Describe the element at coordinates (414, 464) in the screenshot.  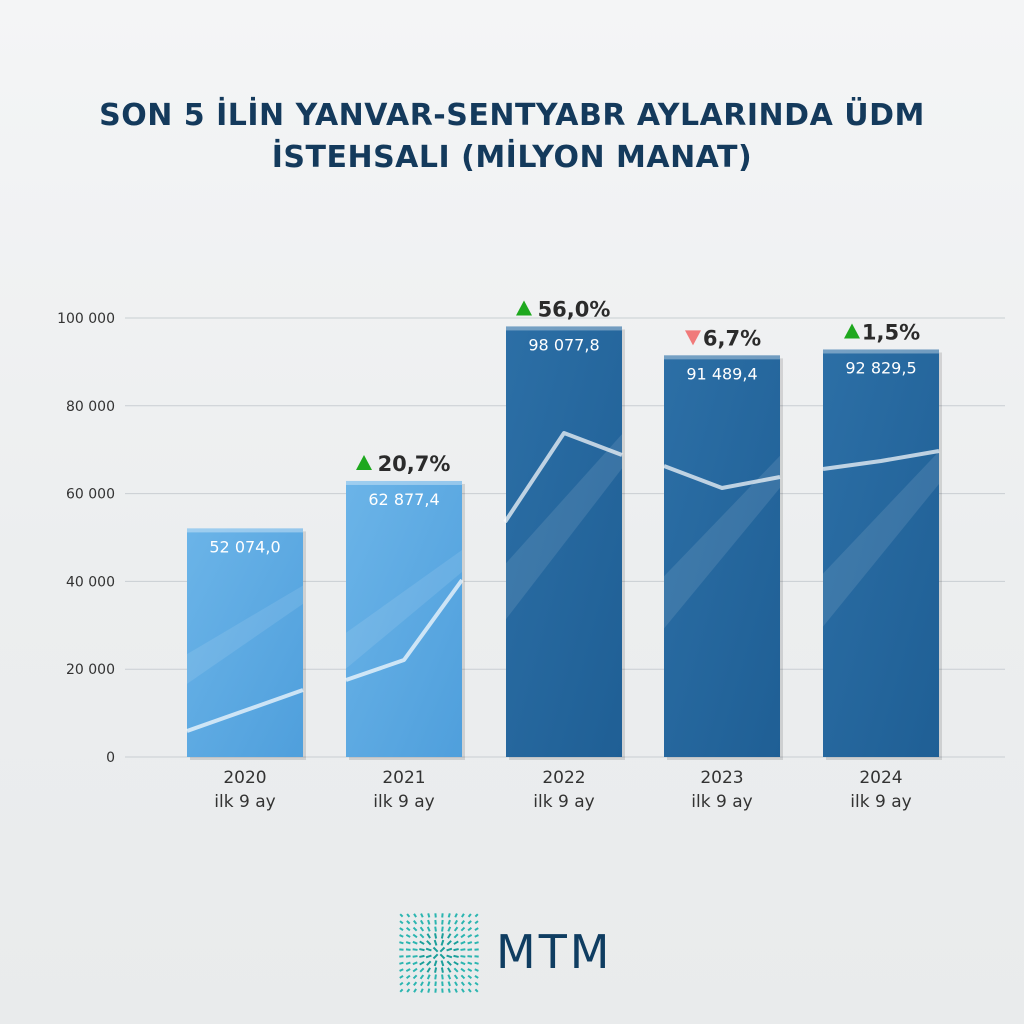
I see `change-label: 20,7%` at that location.